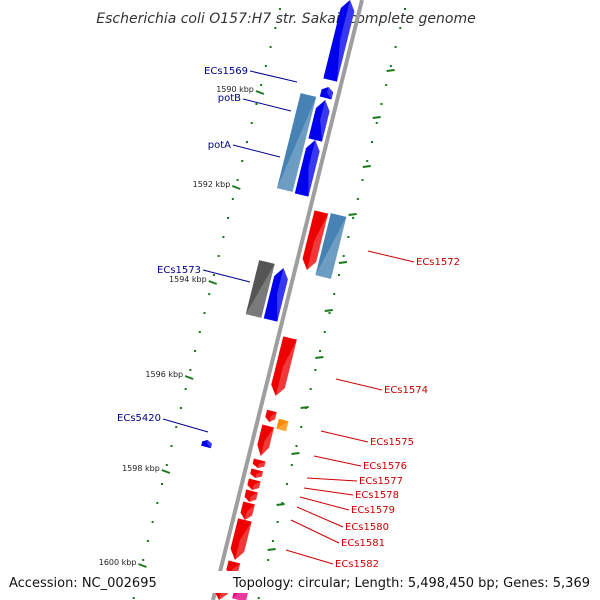  What do you see at coordinates (185, 425) in the screenshot?
I see `leader-line-ECs5420` at bounding box center [185, 425].